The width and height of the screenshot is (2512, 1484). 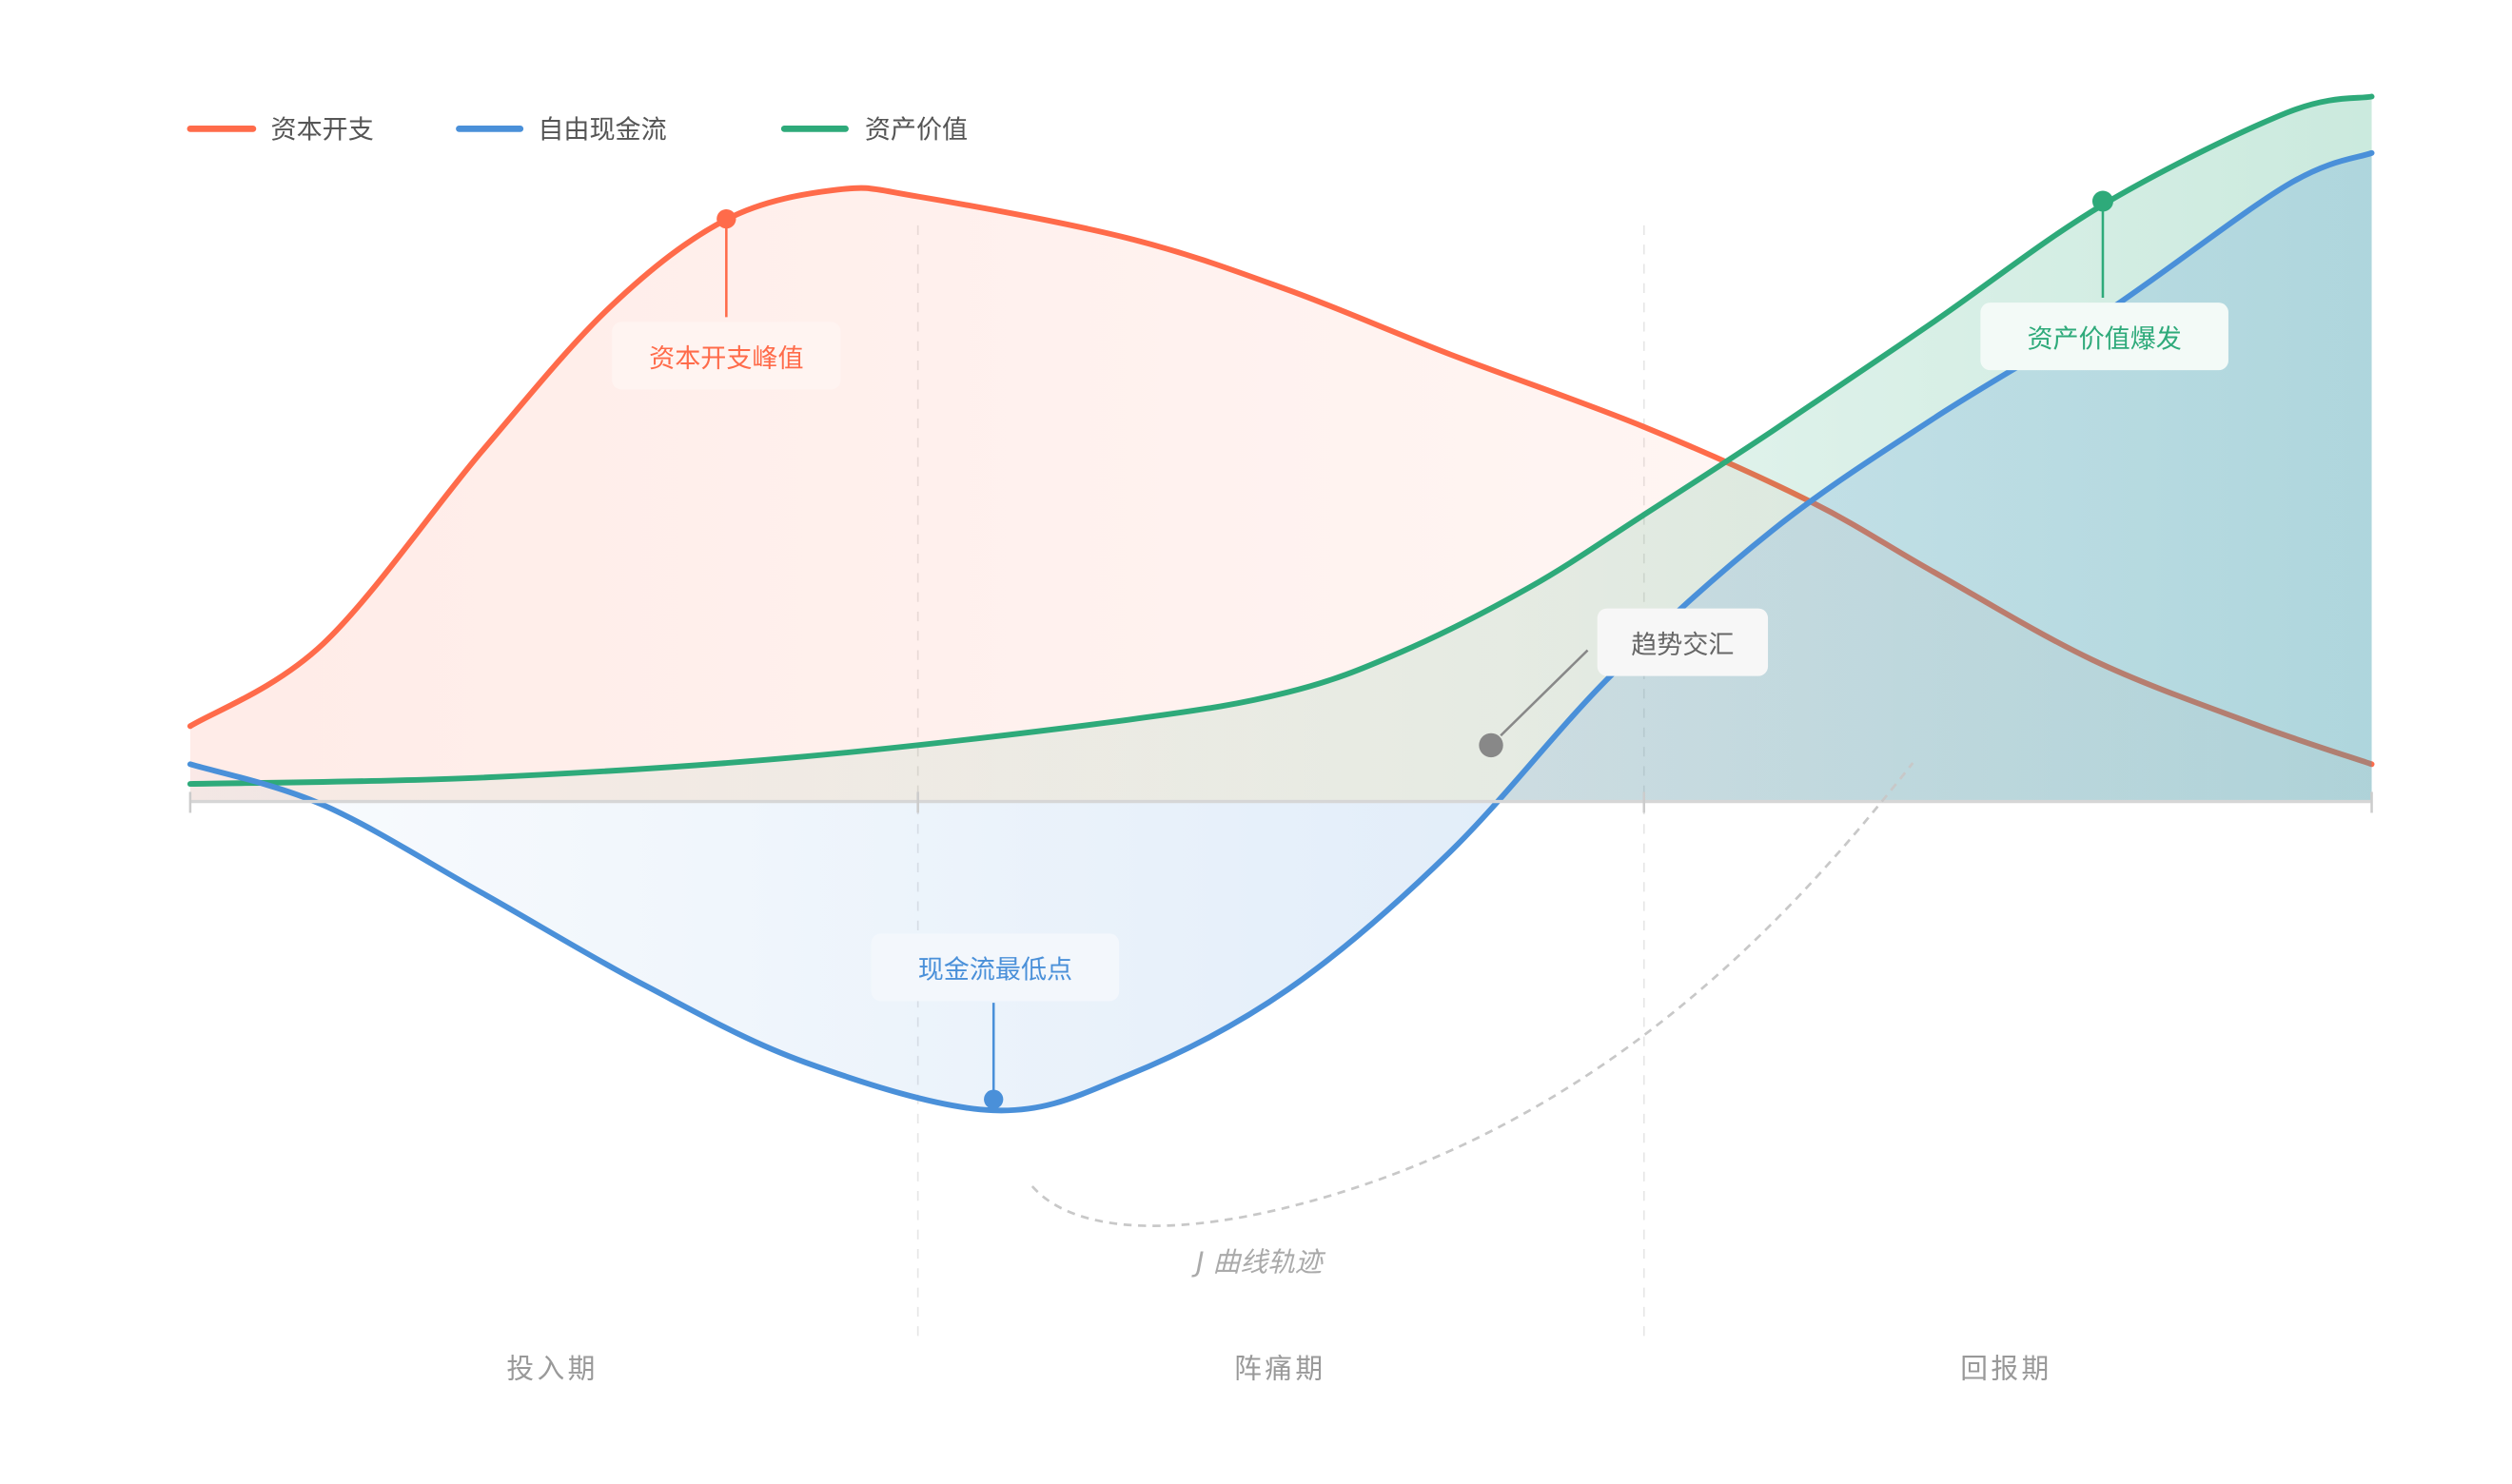 I want to click on svg-text: 自由现金流, so click(x=602, y=131).